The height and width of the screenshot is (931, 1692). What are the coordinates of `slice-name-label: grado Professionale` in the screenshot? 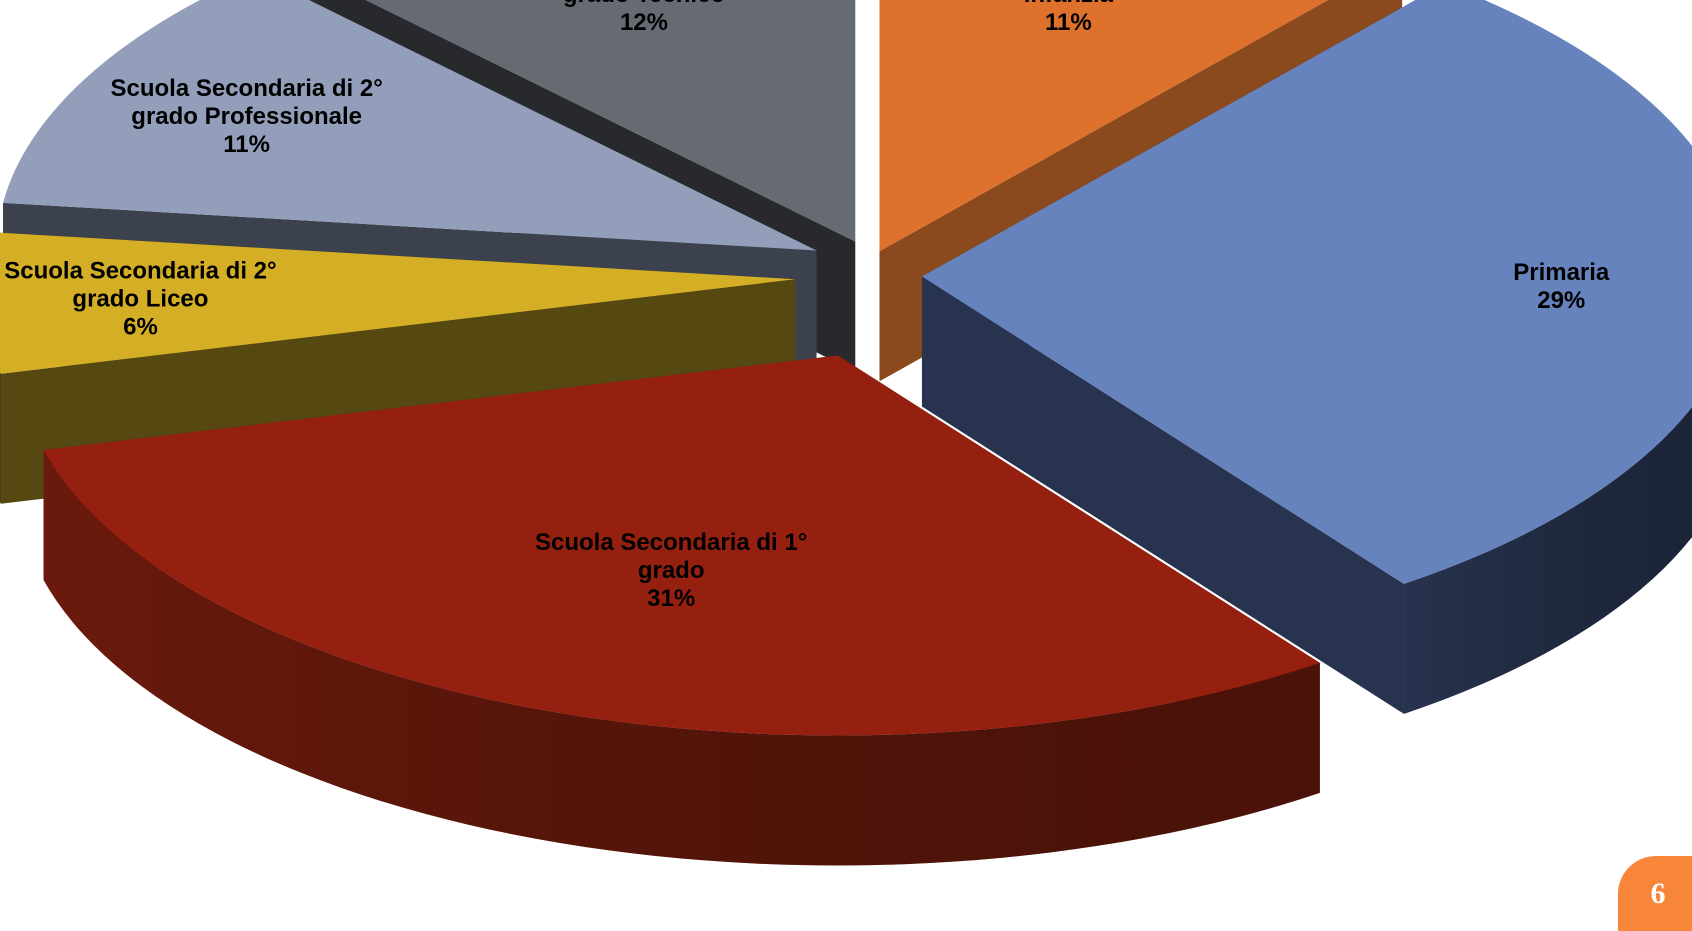 It's located at (246, 116).